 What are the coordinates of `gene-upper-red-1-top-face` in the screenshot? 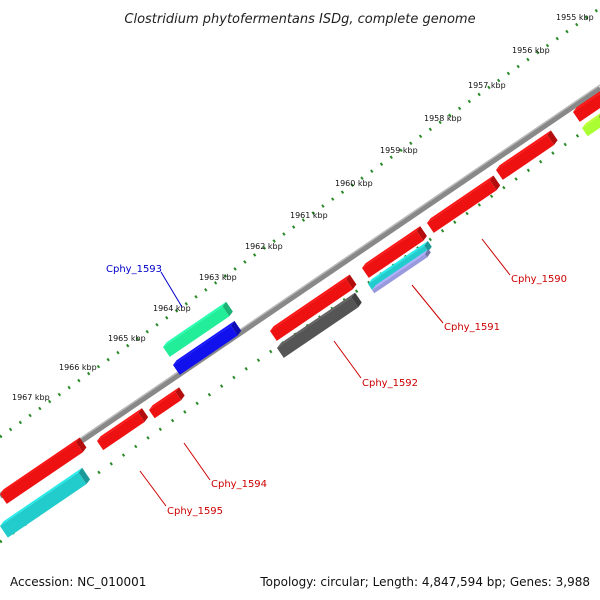 It's located at (391, 247).